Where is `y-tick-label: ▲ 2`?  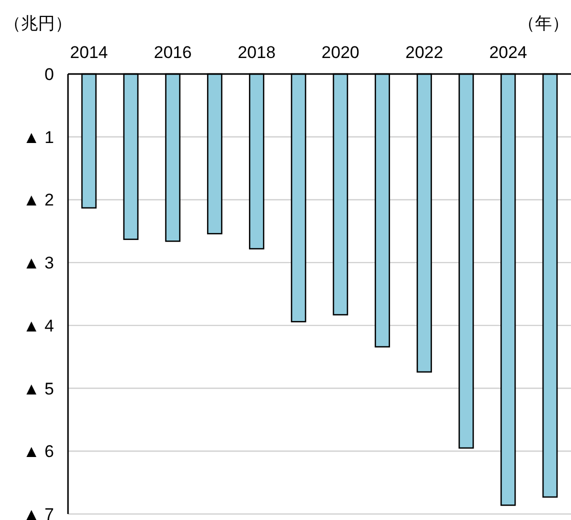 y-tick-label: ▲ 2 is located at coordinates (38, 200).